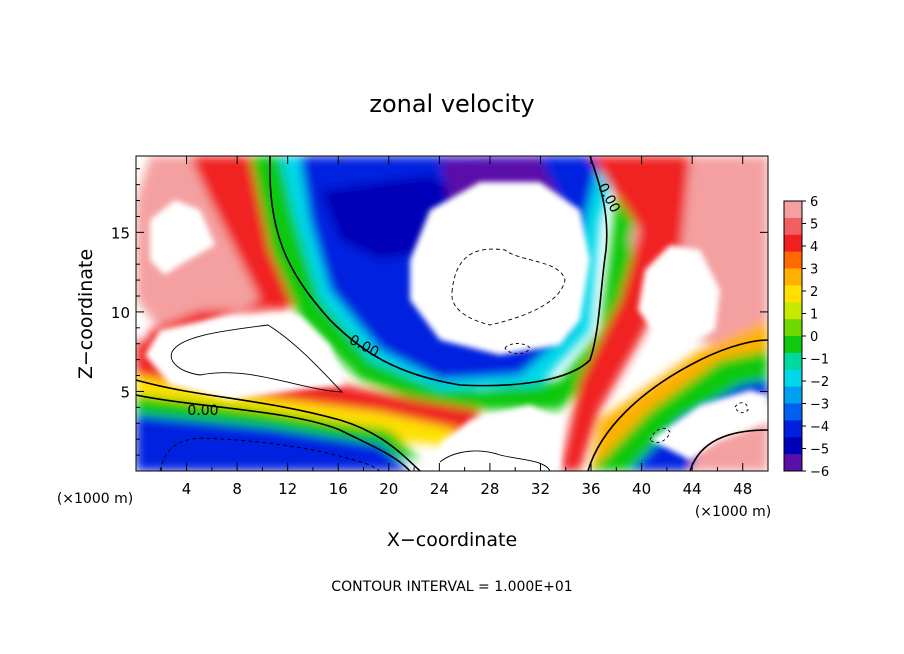 Image resolution: width=904 pixels, height=654 pixels. I want to click on zero-contour-right, so click(677, 405).